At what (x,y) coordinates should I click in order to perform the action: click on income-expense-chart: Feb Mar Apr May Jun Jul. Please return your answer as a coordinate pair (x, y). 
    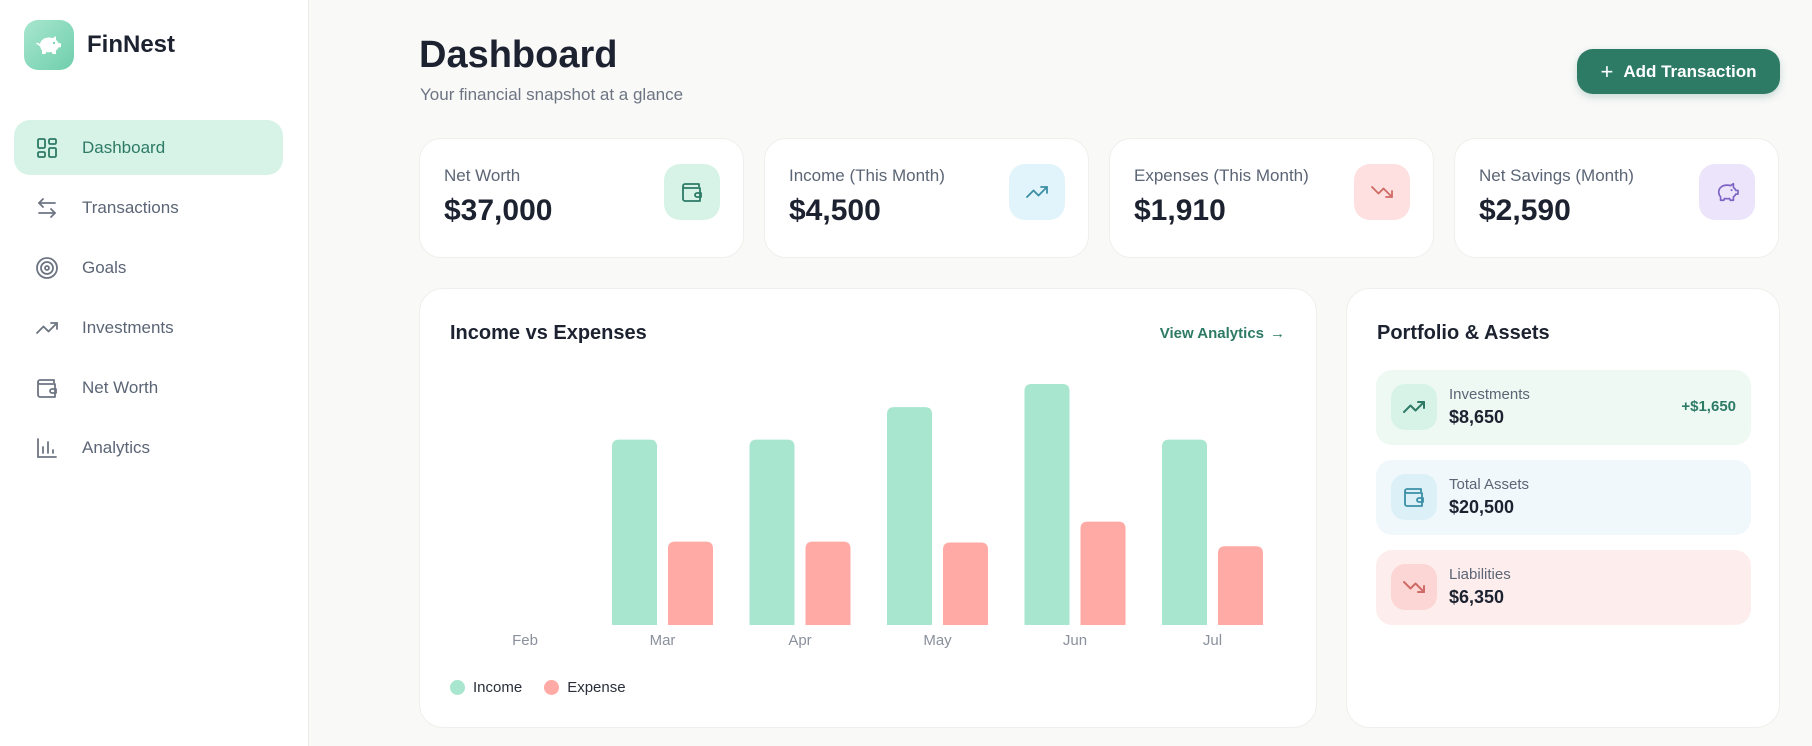
    Looking at the image, I should click on (887, 516).